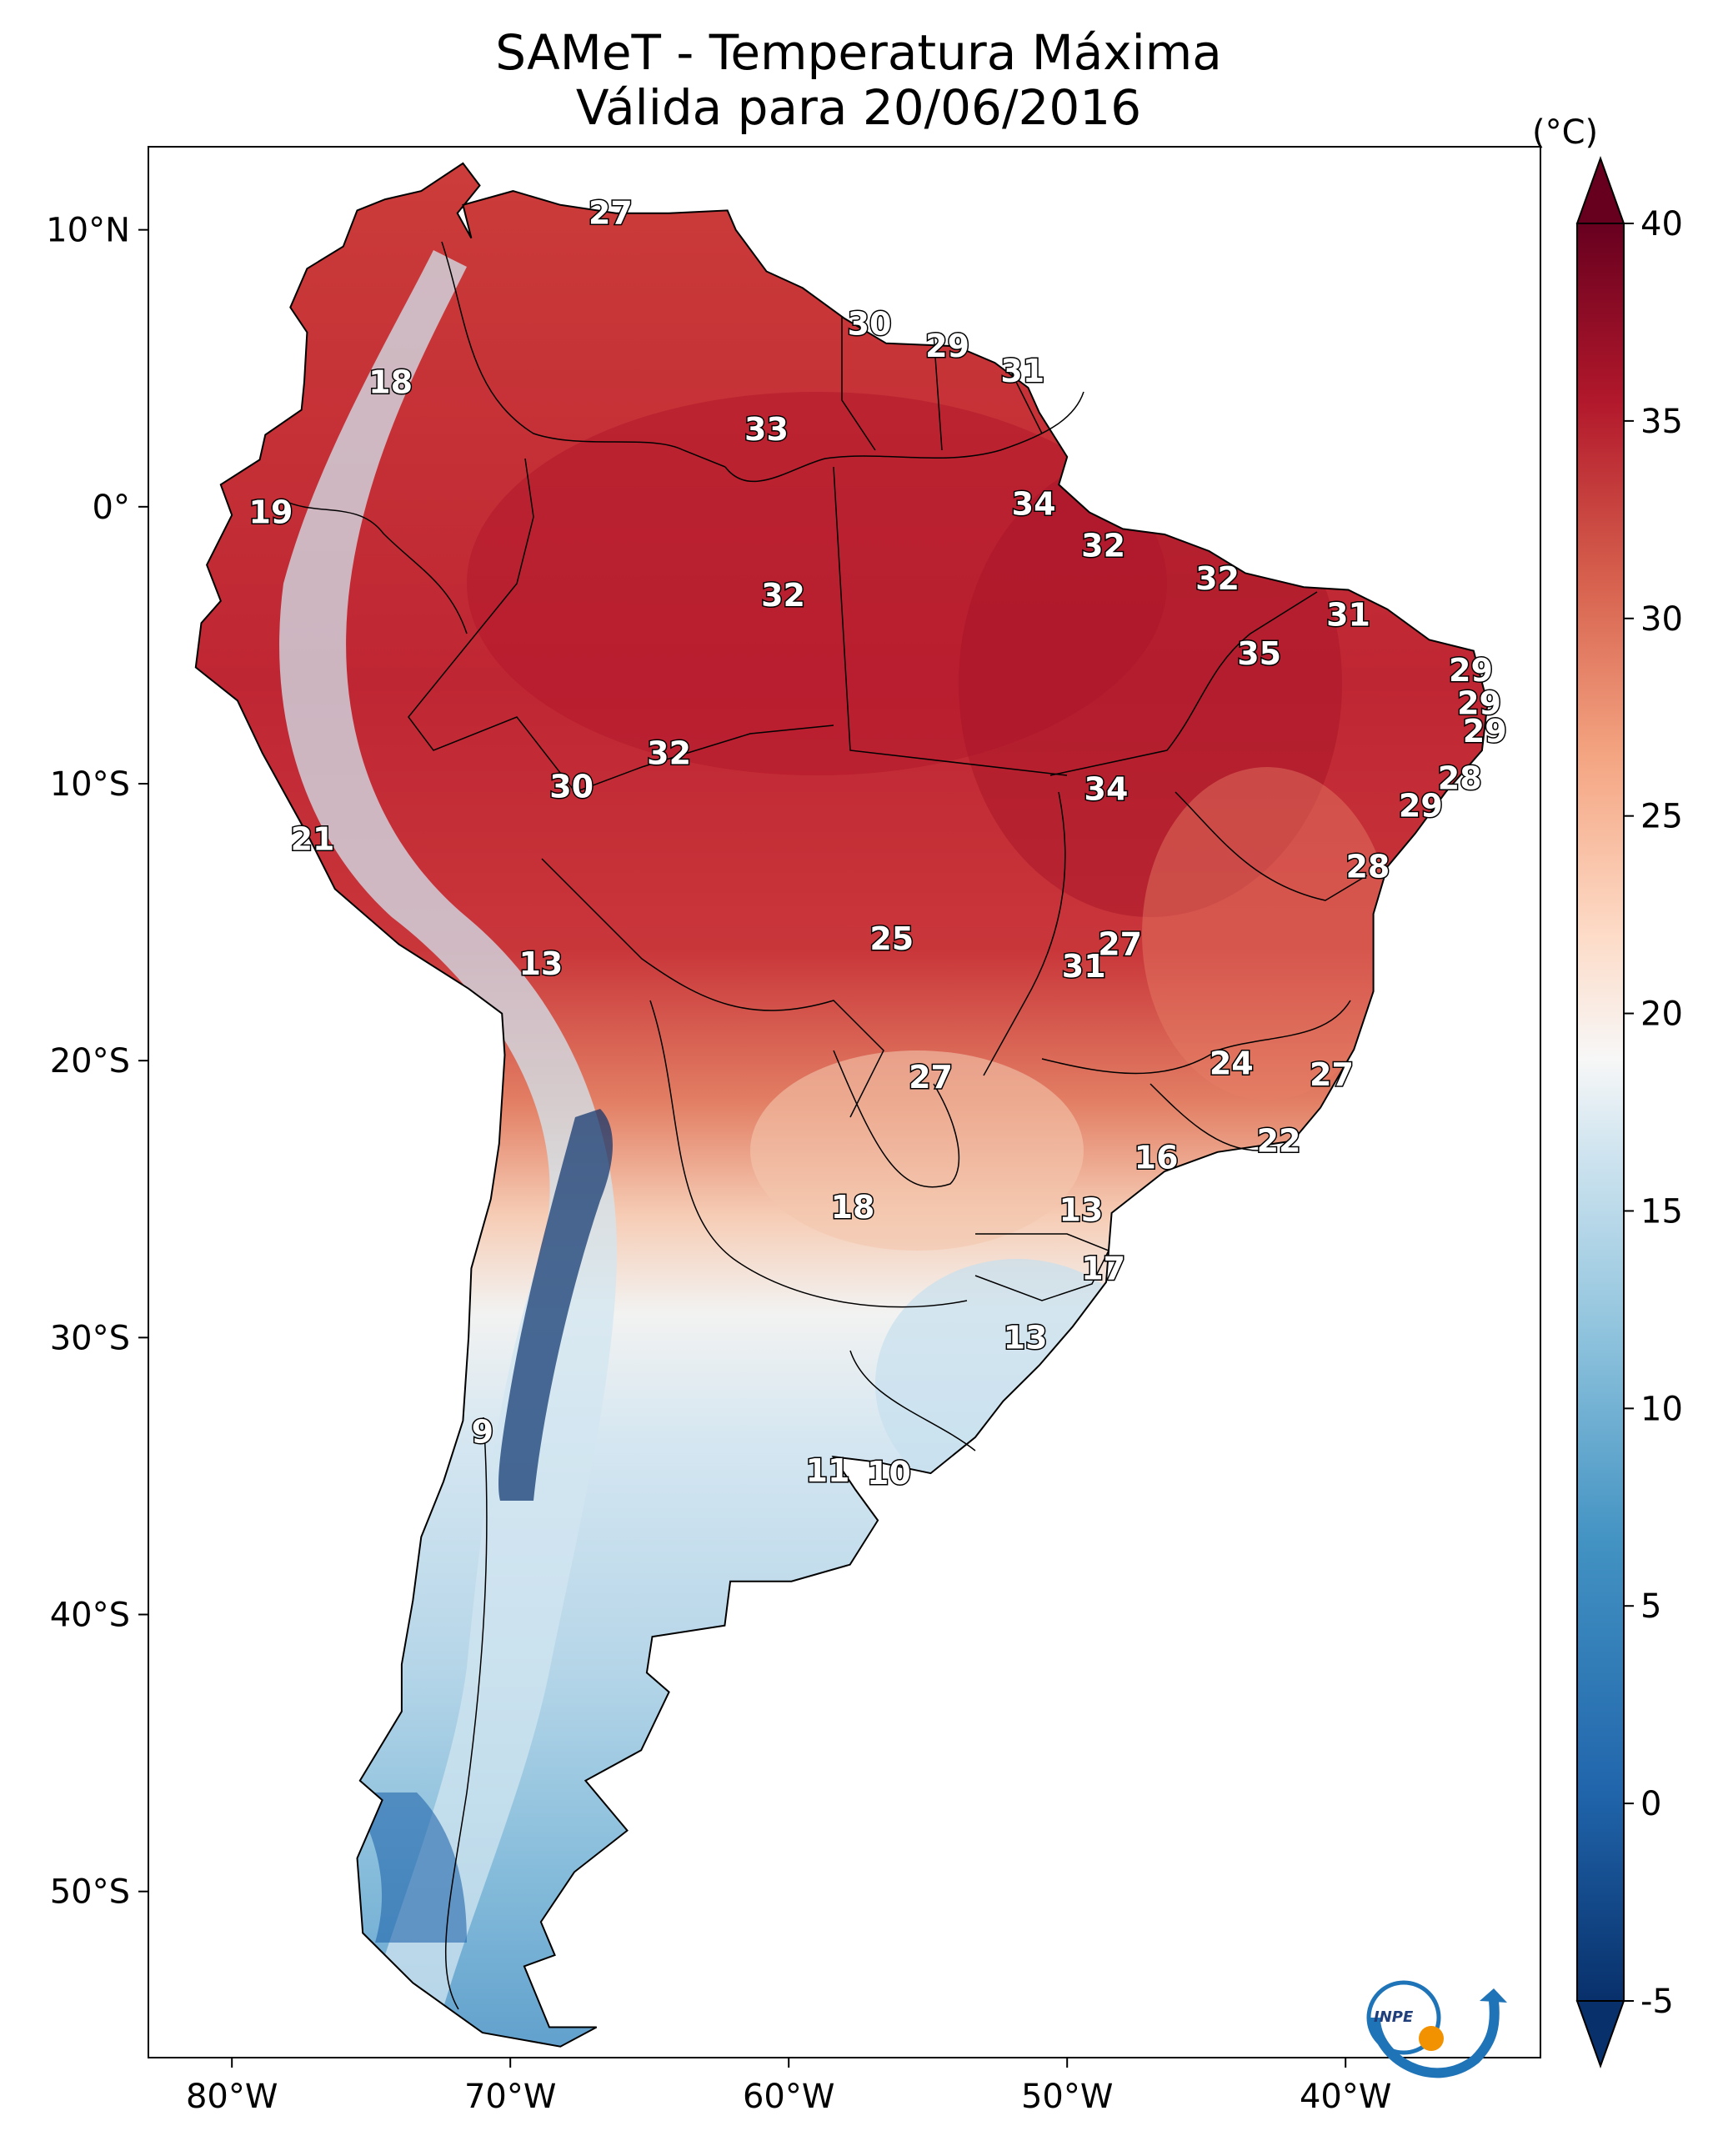 The image size is (1723, 2156). Describe the element at coordinates (1494, 1995) in the screenshot. I see `logo-arrow-icon` at that location.